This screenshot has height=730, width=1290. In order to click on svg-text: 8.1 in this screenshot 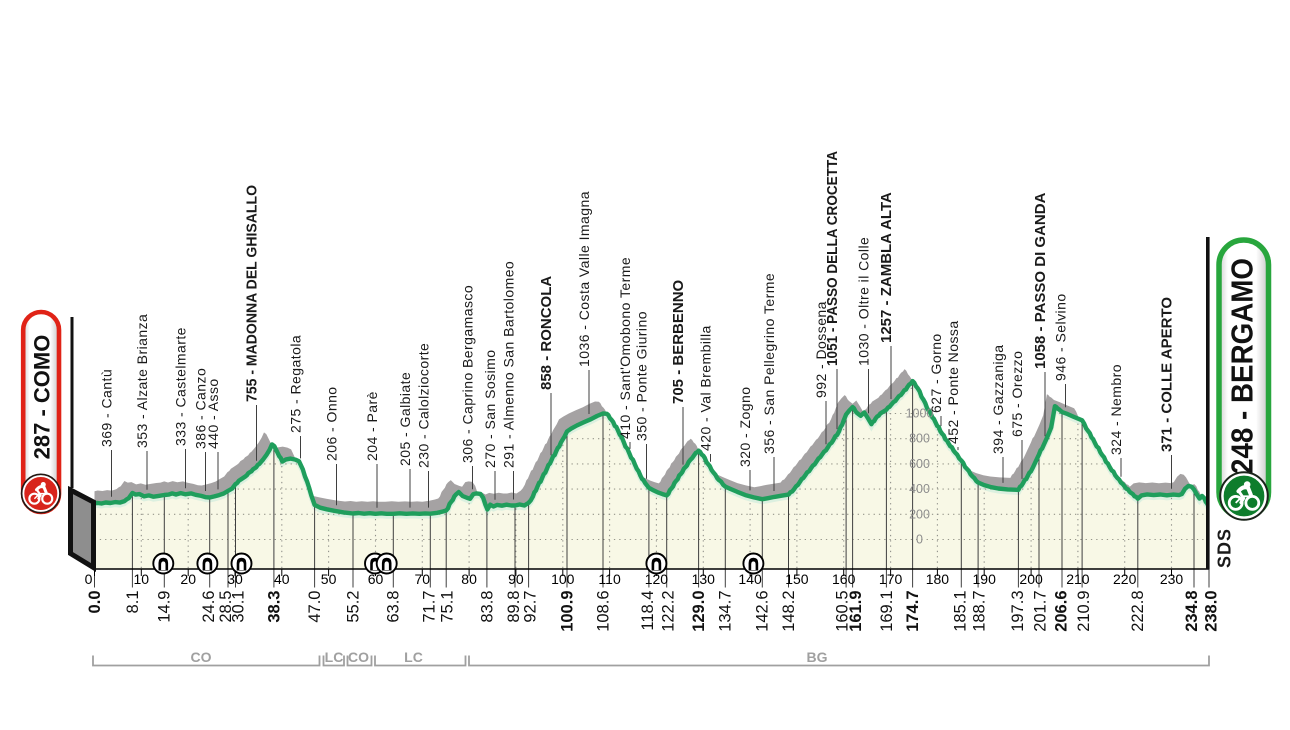, I will do `click(133, 602)`.